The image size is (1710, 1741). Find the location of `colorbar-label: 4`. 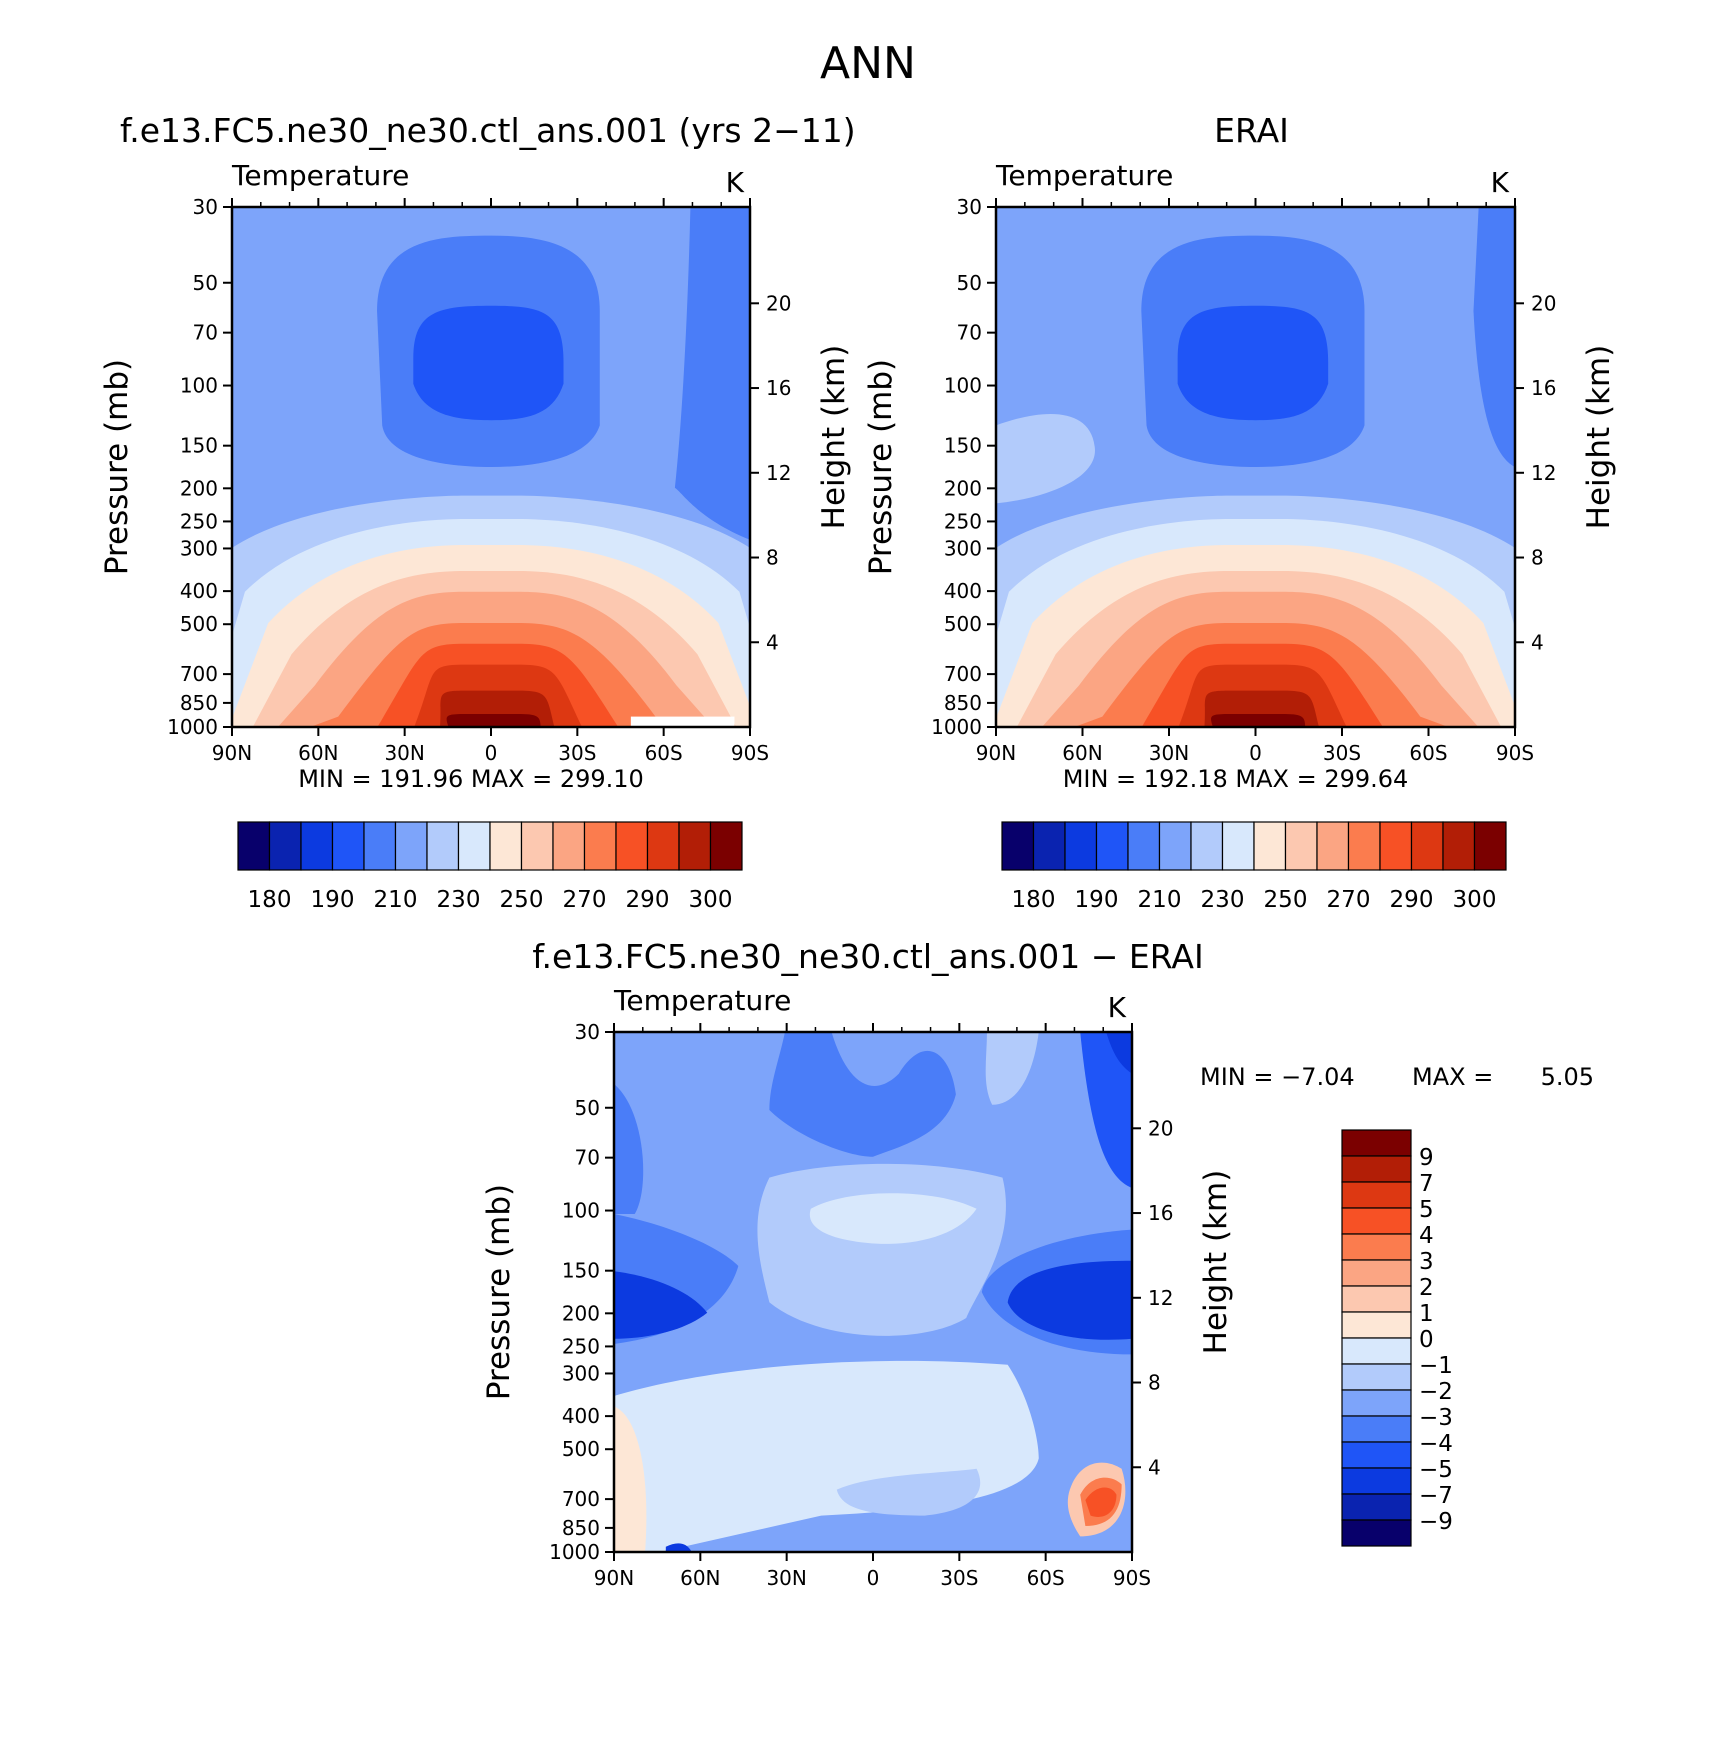

colorbar-label: 4 is located at coordinates (1426, 1236).